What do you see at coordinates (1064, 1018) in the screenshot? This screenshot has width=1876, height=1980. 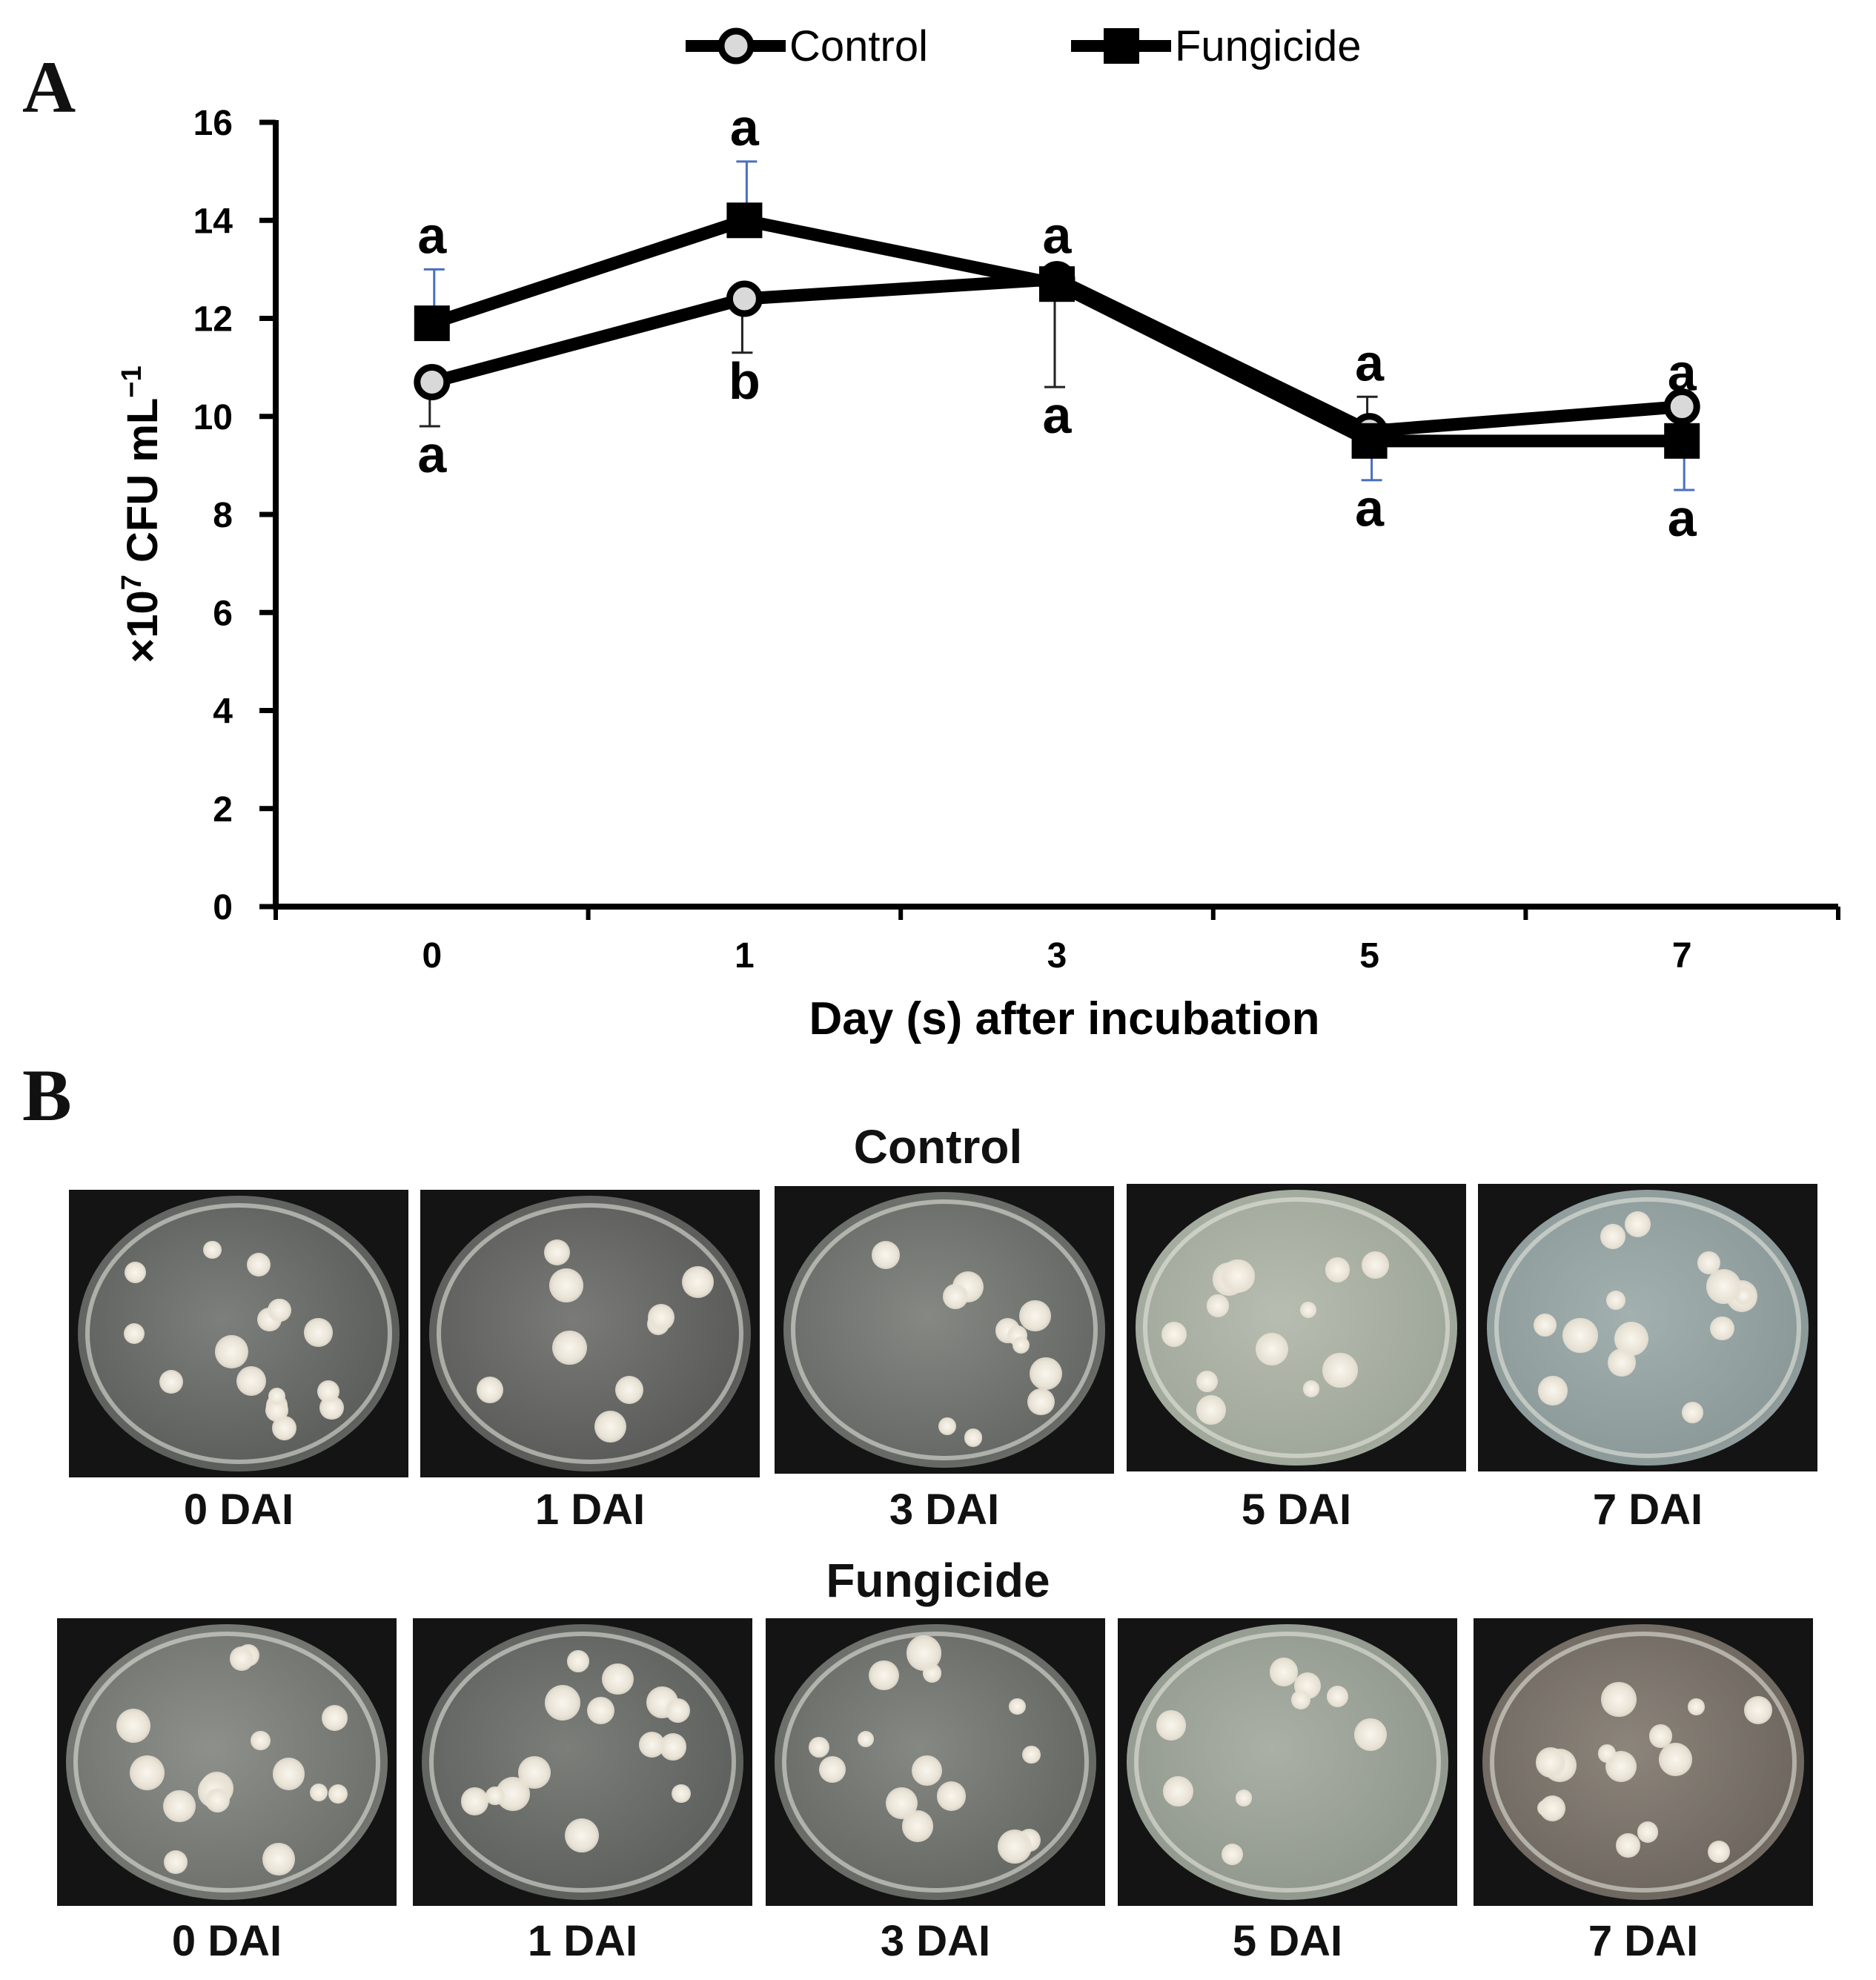 I see `x-axis-title: Day (s) after incubation` at bounding box center [1064, 1018].